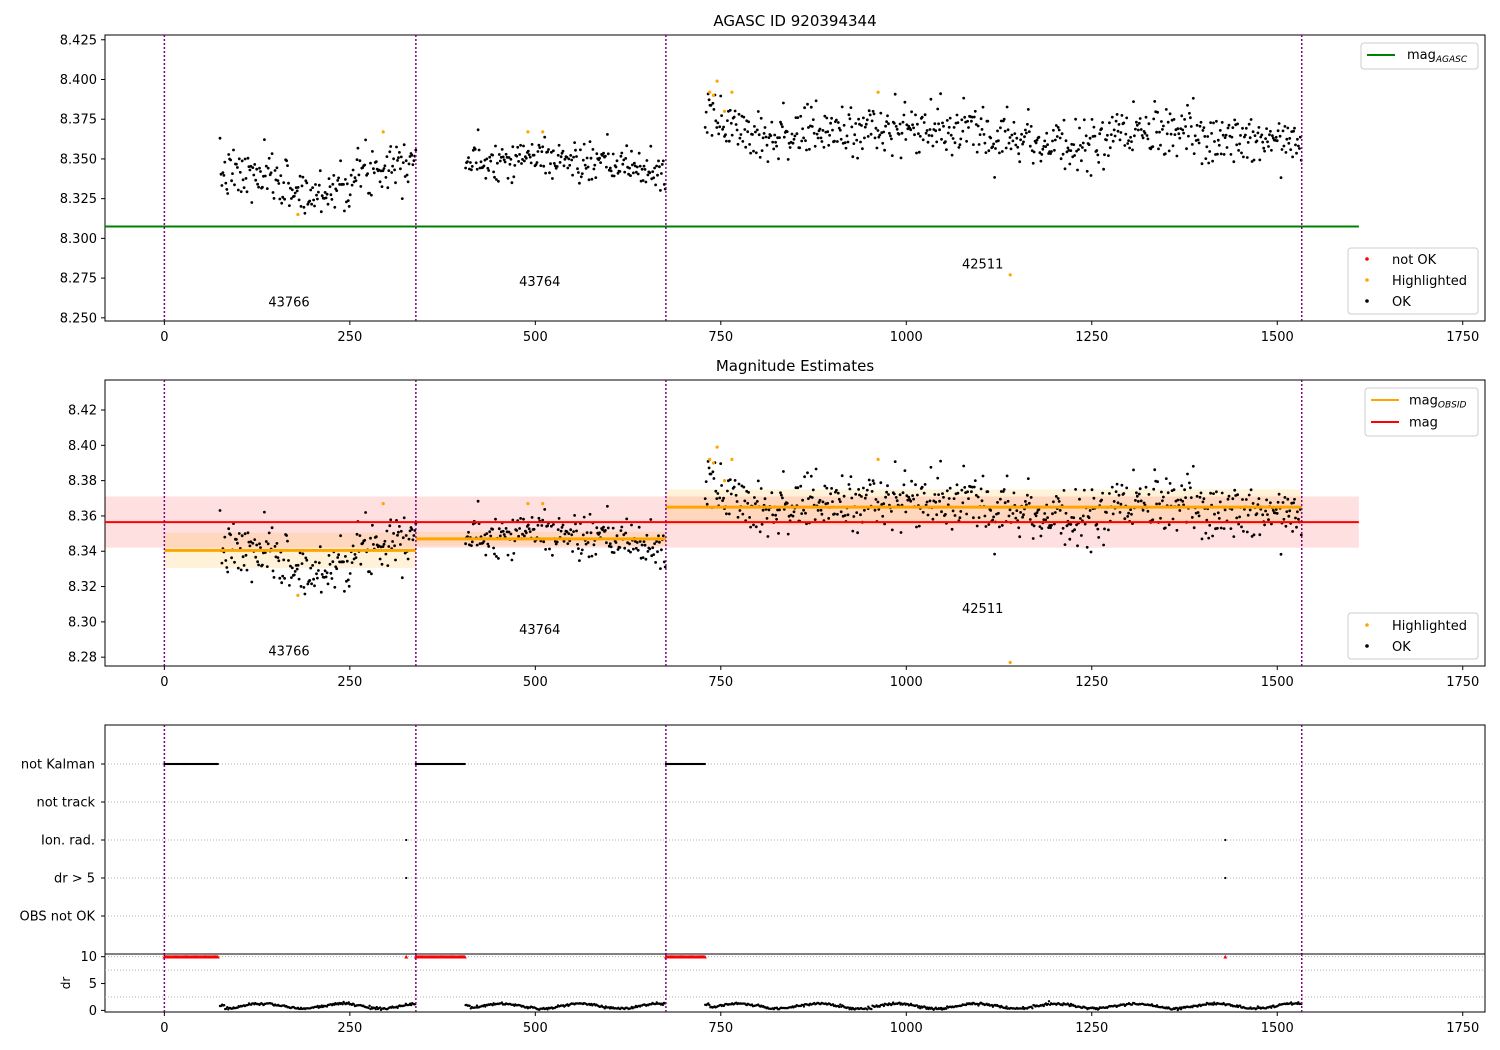 This screenshot has height=1050, width=1500. What do you see at coordinates (65, 803) in the screenshot?
I see `flag-row-label: not track` at bounding box center [65, 803].